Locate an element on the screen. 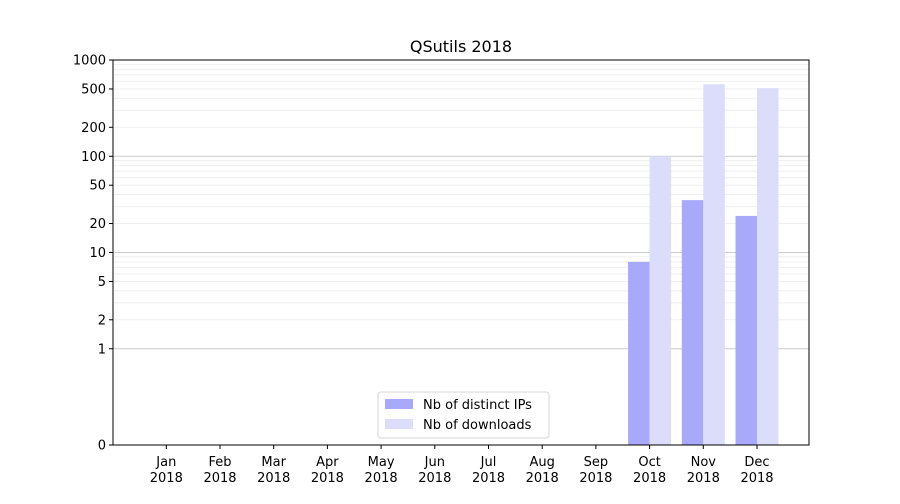 Image resolution: width=900 pixels, height=504 pixels. y-tick-label: 100 is located at coordinates (93, 157).